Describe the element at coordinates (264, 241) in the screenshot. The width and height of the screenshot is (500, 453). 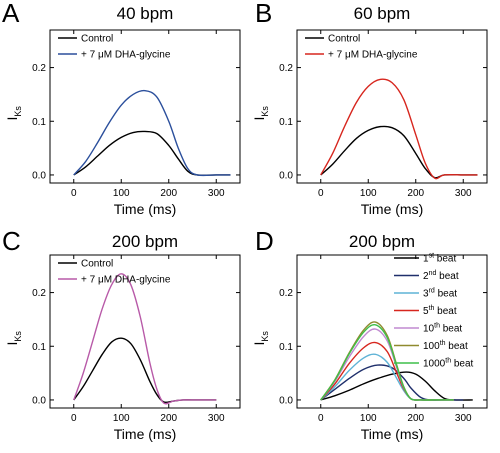
I see `panel-letter: D` at that location.